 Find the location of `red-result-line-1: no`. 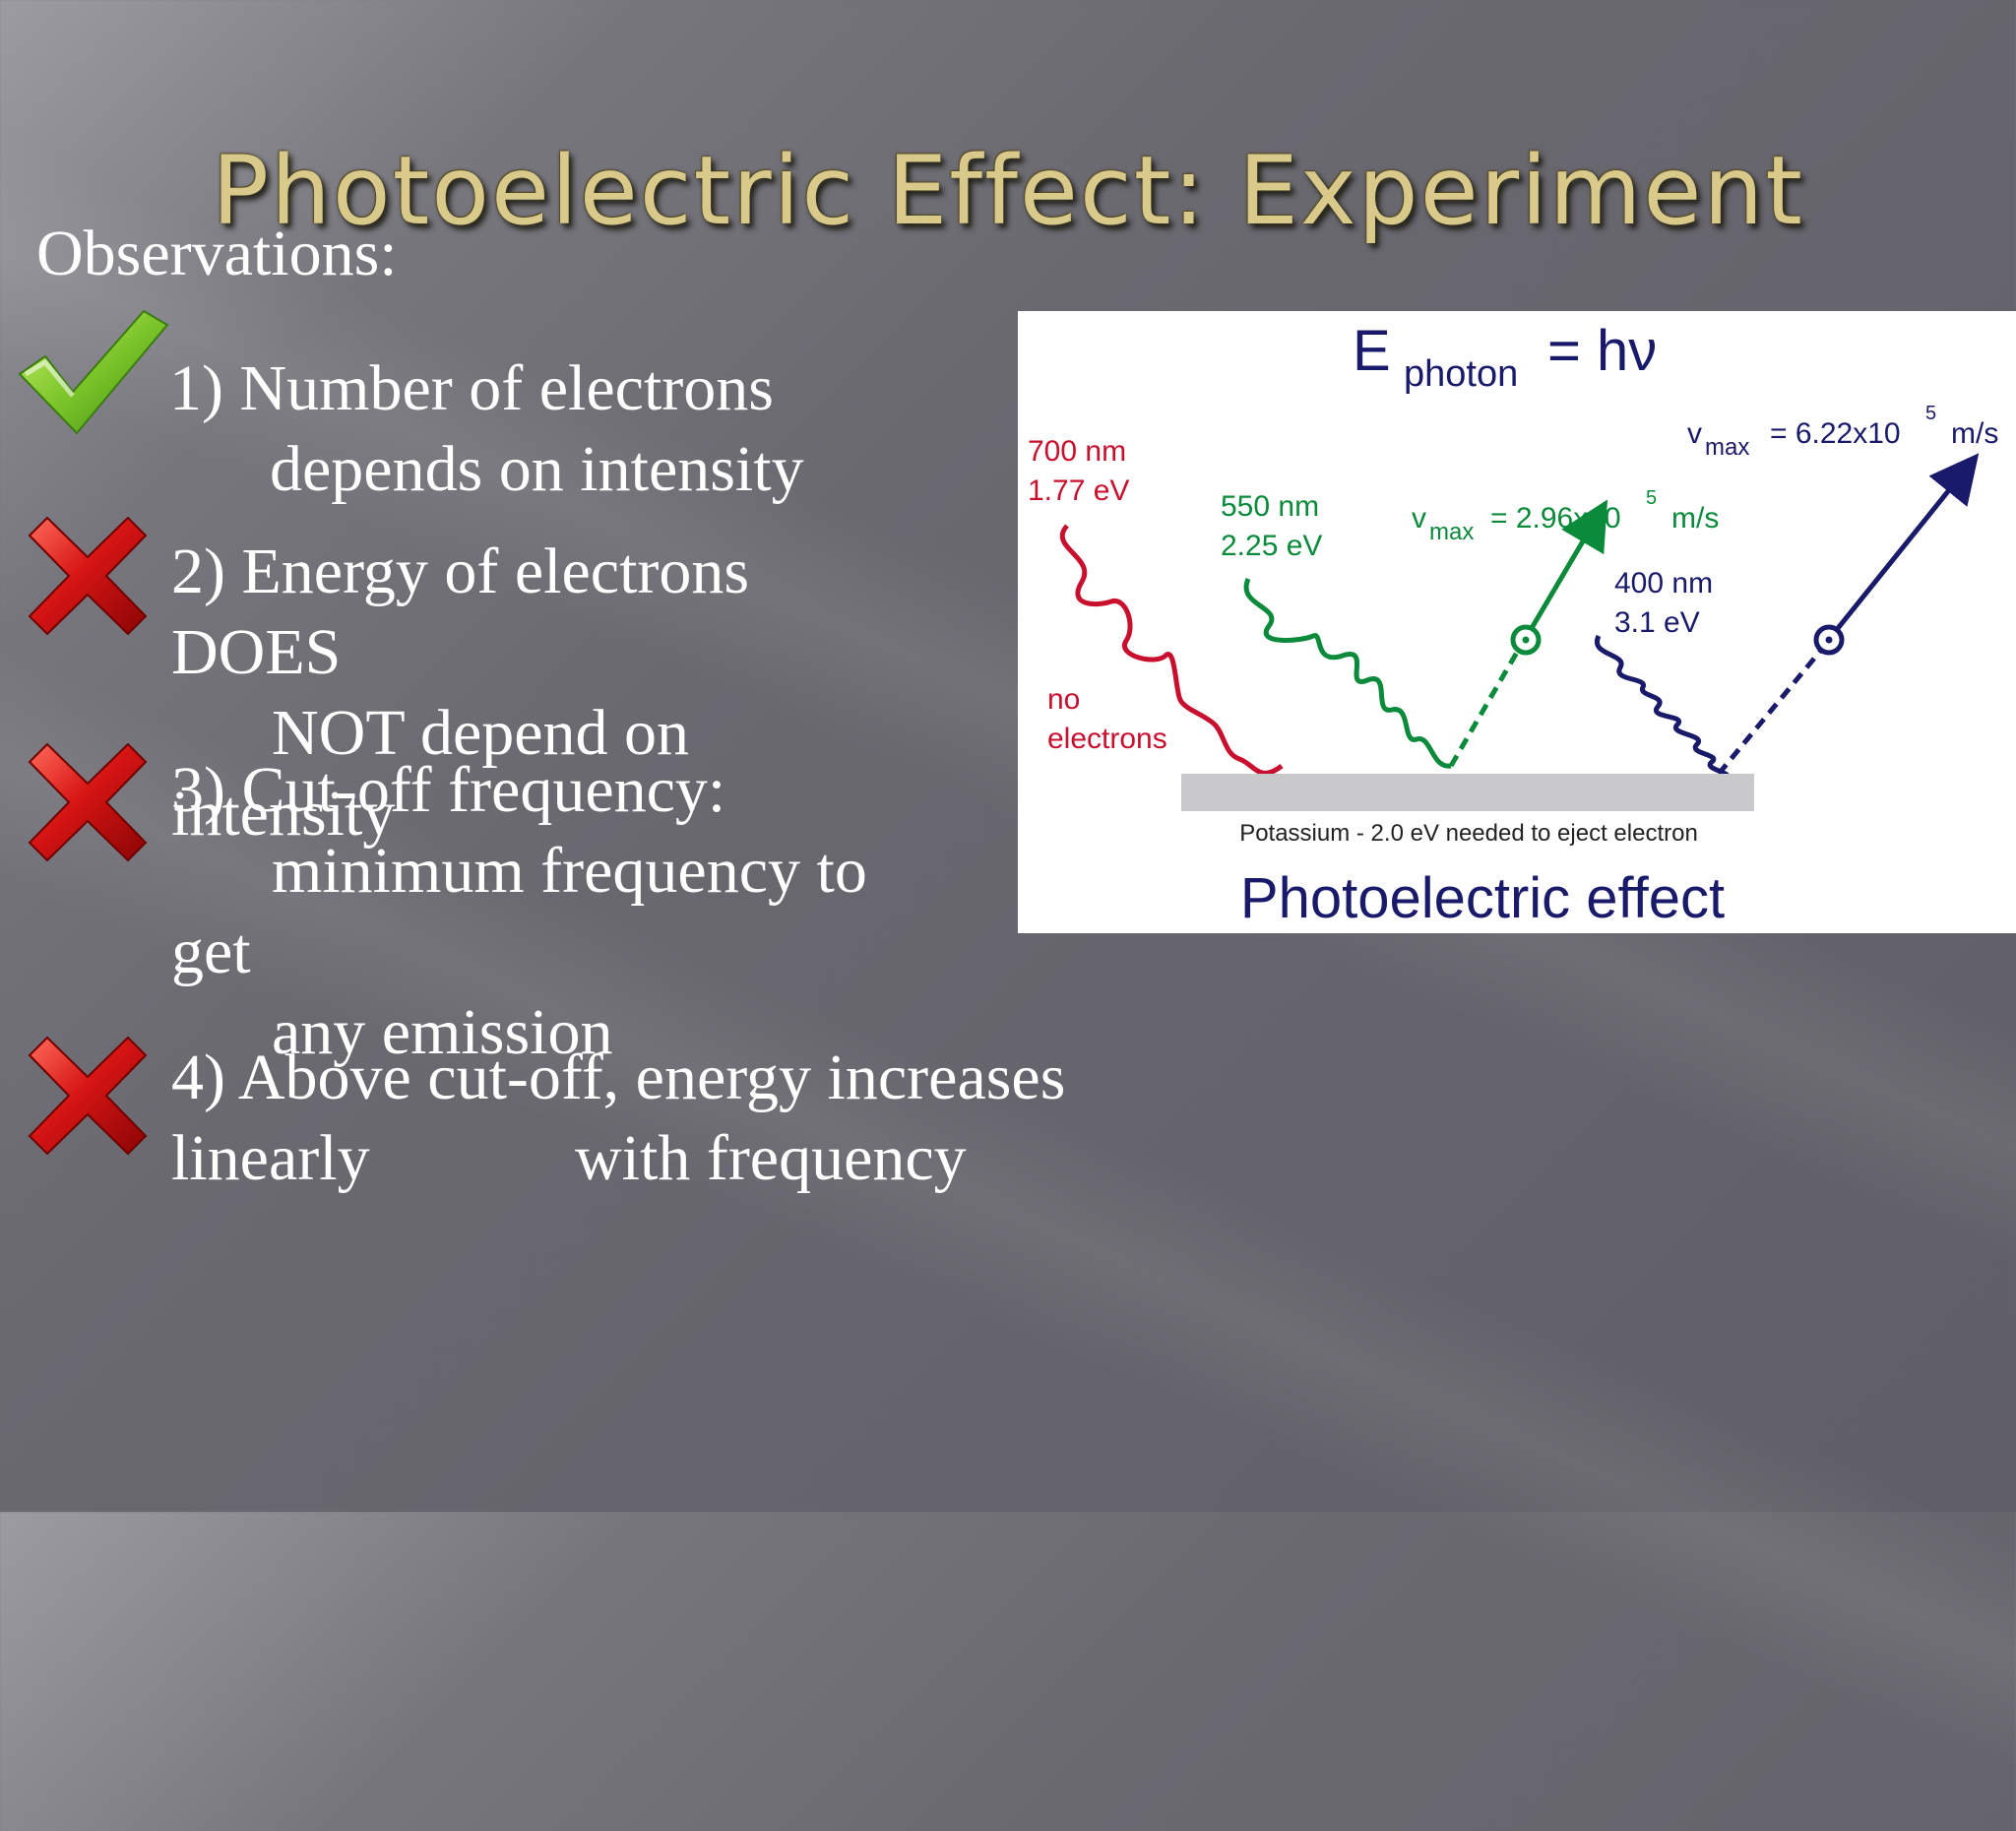

red-result-line-1: no is located at coordinates (1063, 699).